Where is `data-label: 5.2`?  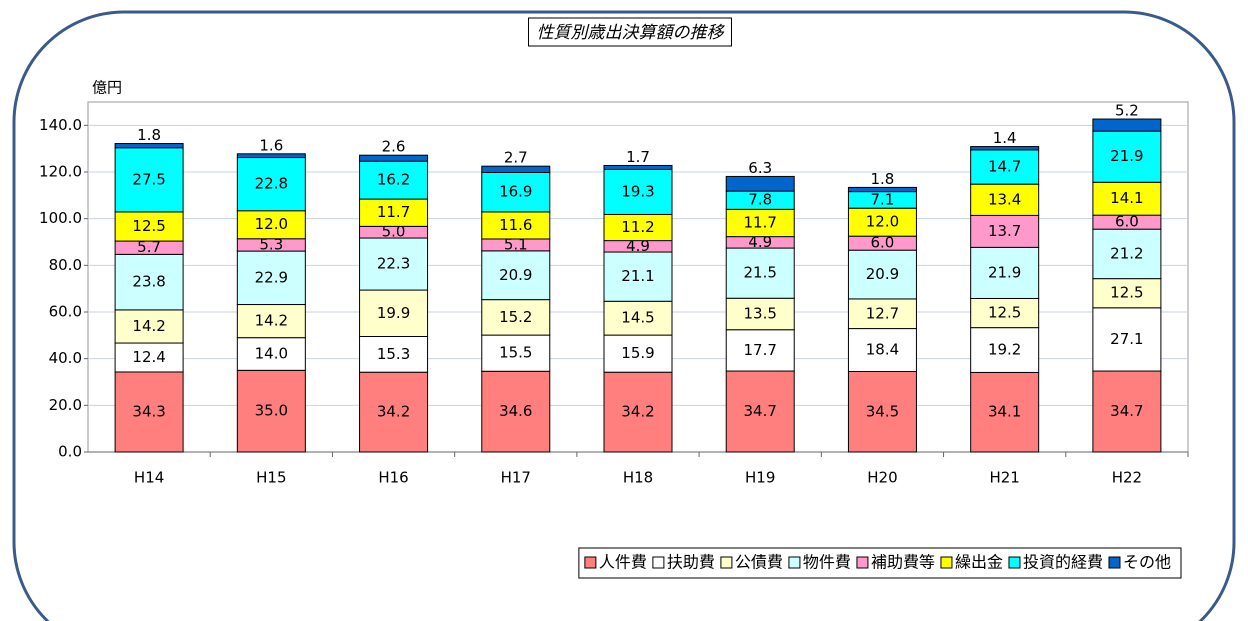
data-label: 5.2 is located at coordinates (1127, 111).